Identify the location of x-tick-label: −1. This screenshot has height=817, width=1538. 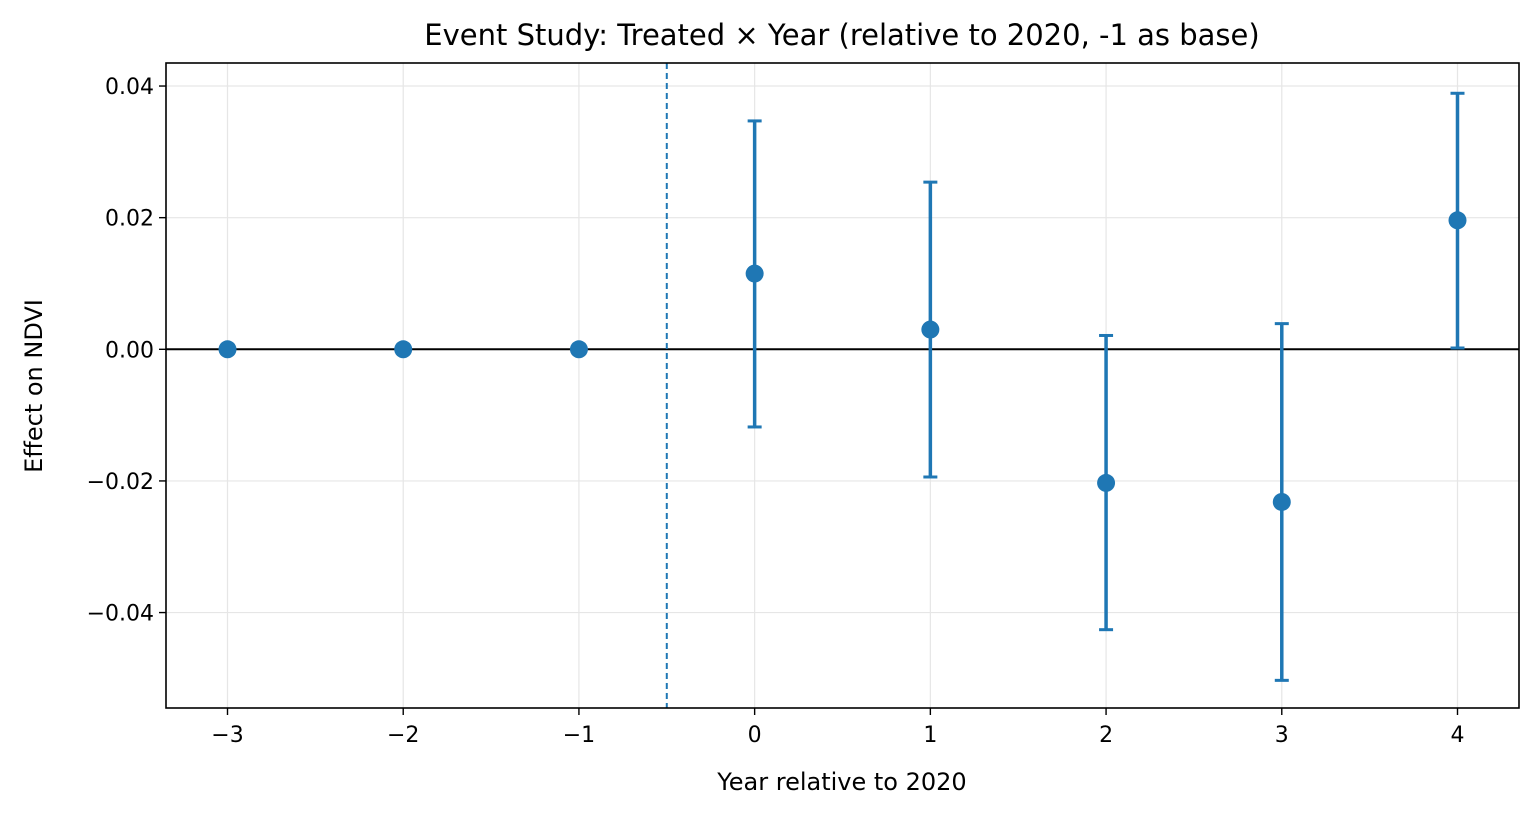
(579, 735).